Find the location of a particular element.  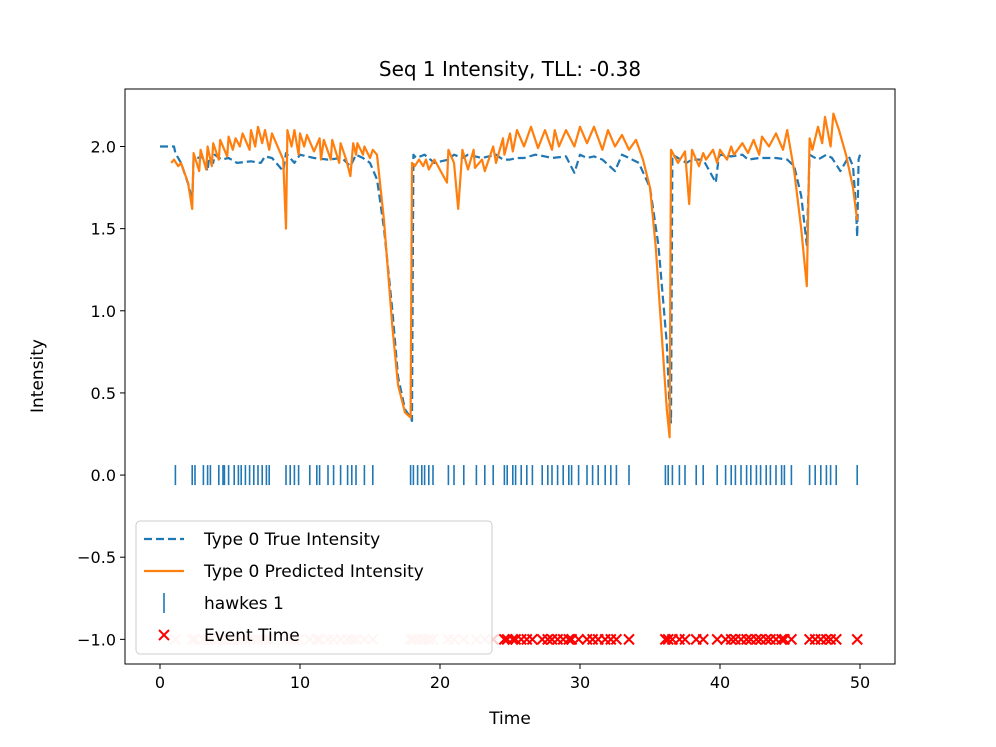

y-tick-label: −0.5 is located at coordinates (96, 557).